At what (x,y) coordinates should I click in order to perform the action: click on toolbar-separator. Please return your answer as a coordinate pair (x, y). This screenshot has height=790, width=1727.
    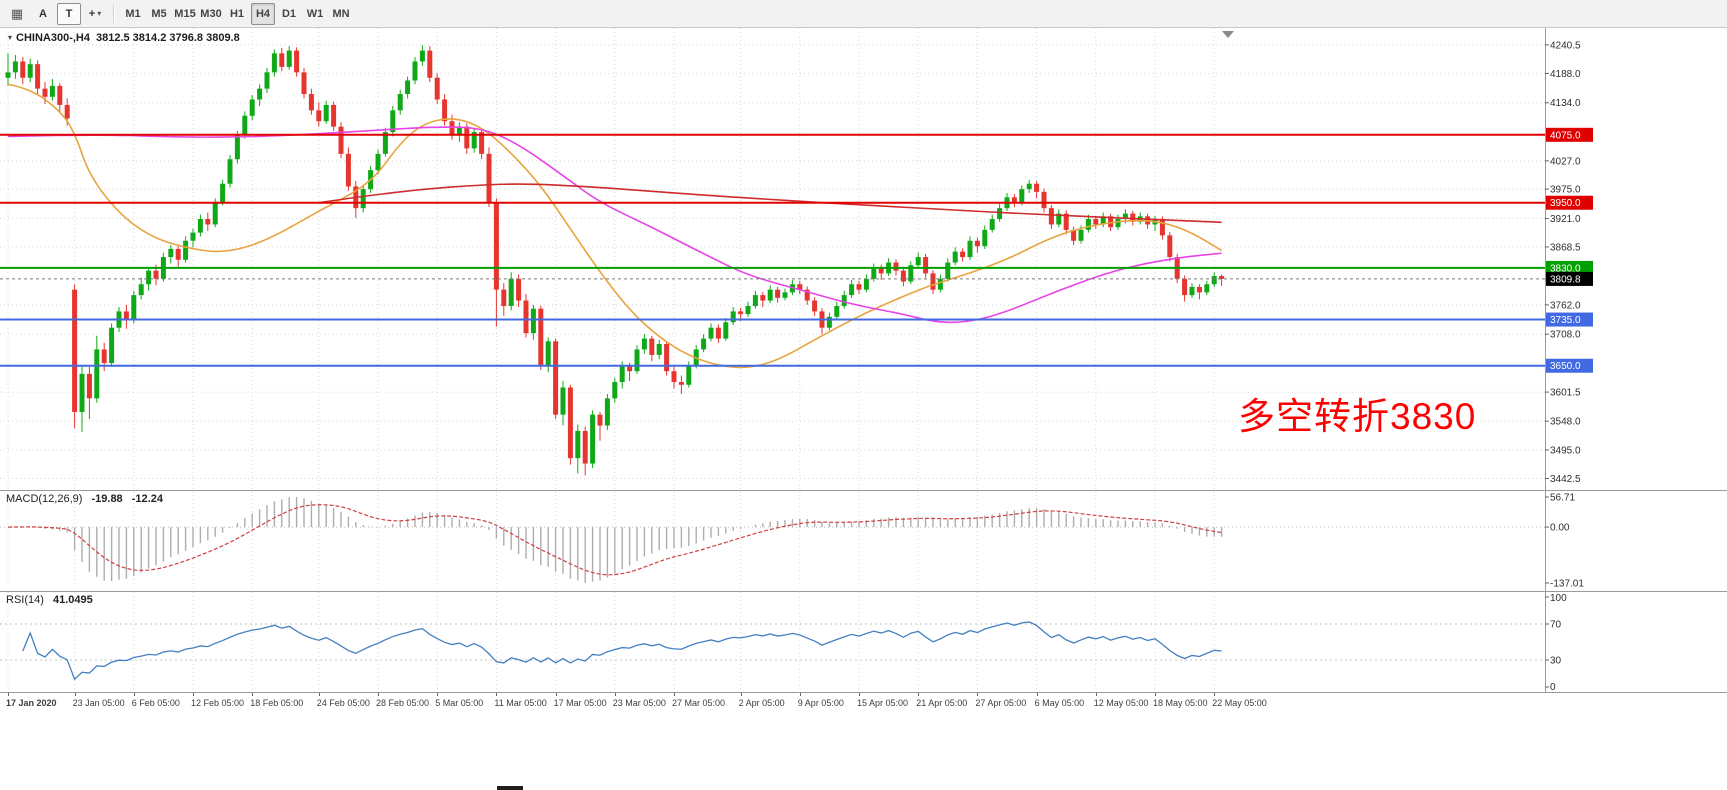
    Looking at the image, I should click on (114, 13).